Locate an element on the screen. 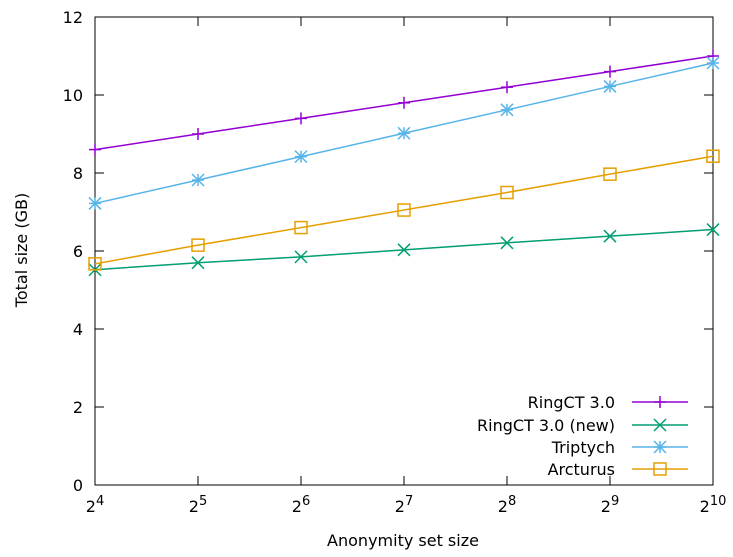 The width and height of the screenshot is (733, 557). legend-entry: RingCT 3.0 is located at coordinates (608, 402).